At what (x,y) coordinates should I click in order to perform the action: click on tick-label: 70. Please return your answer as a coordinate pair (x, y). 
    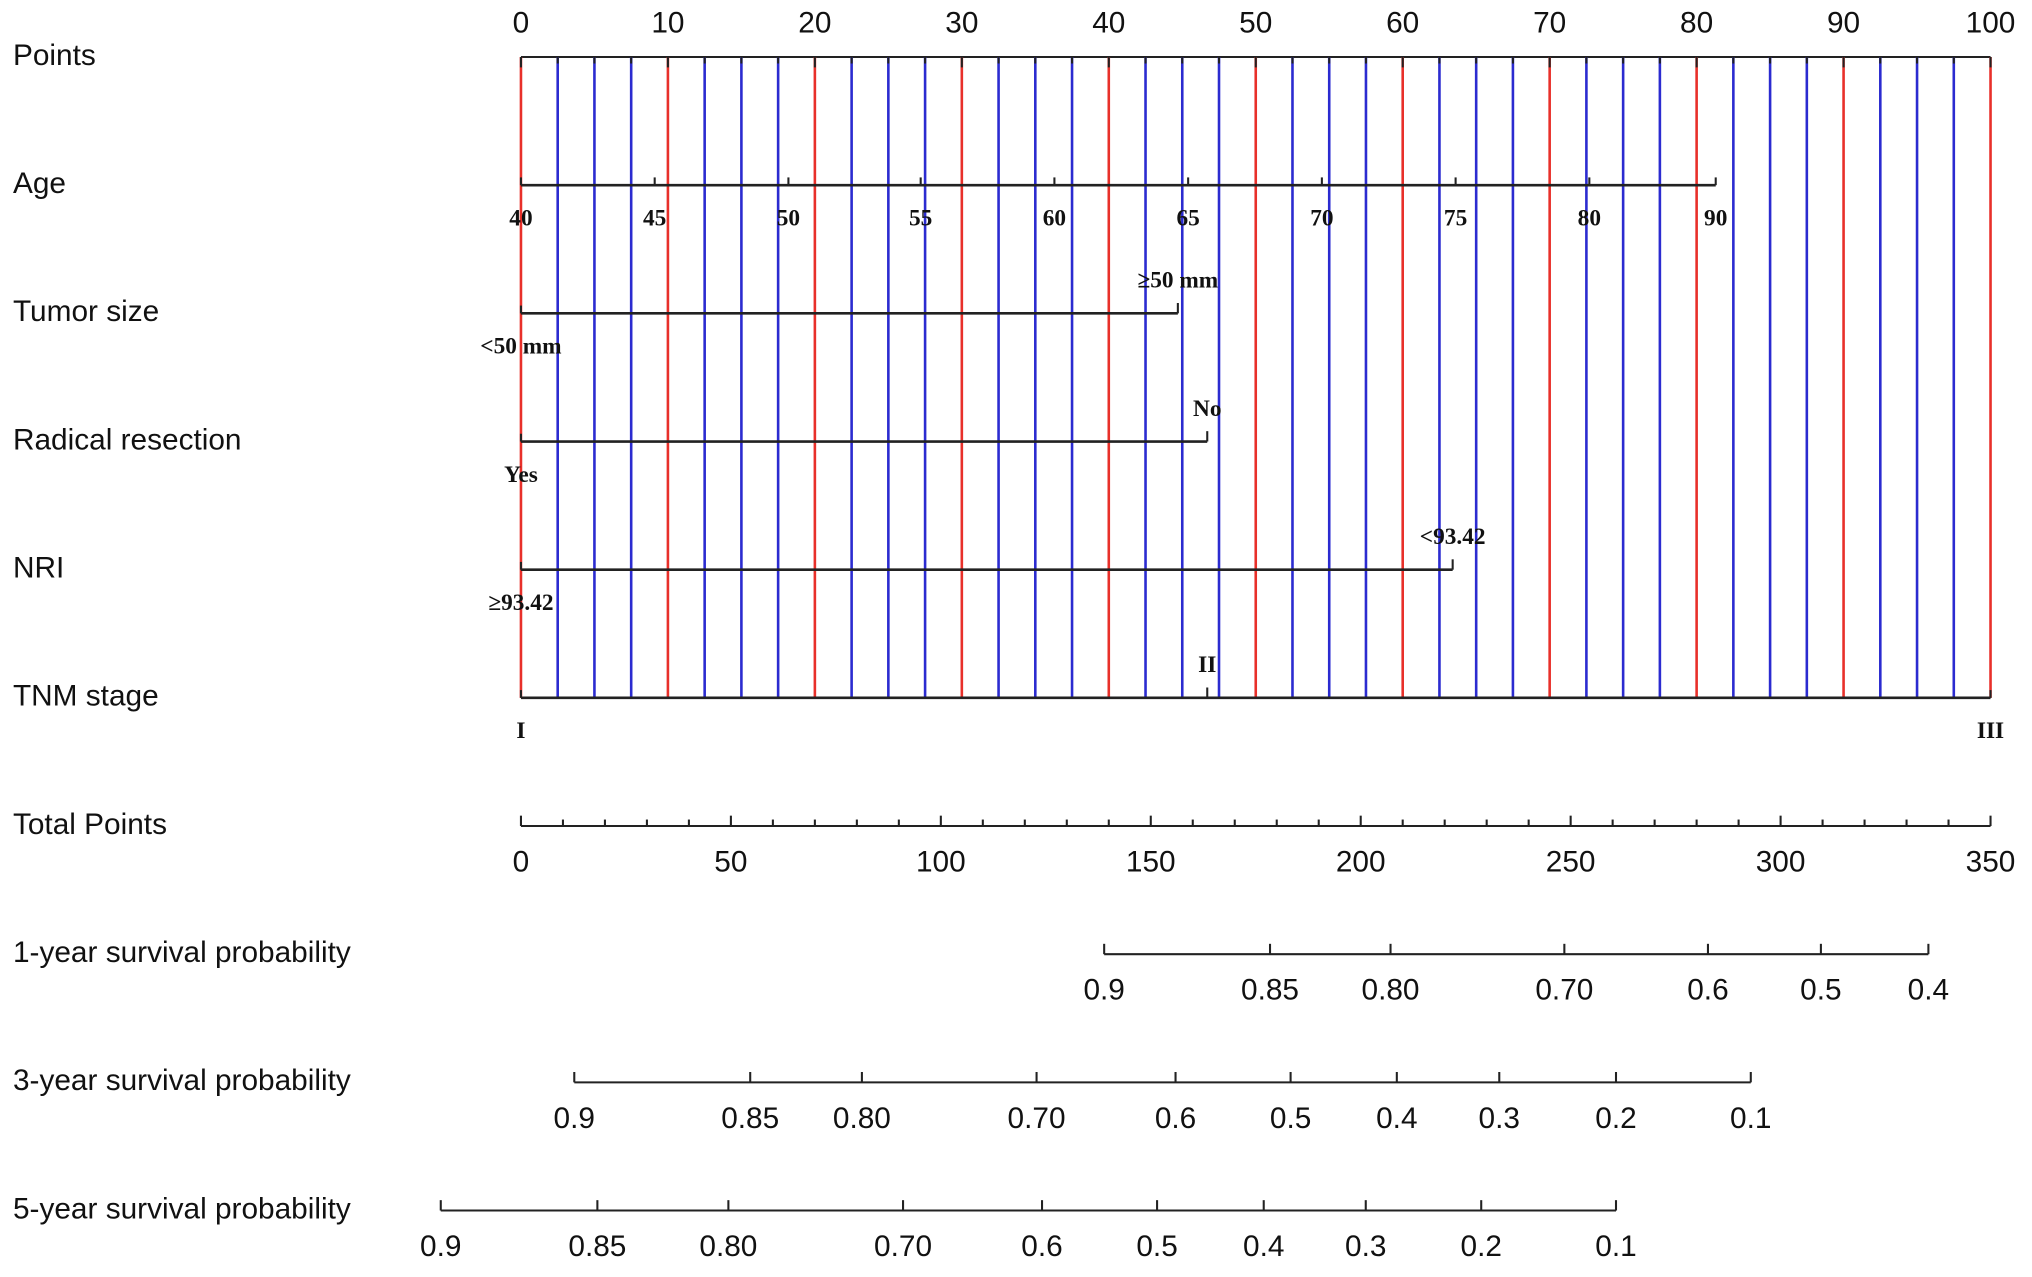
    Looking at the image, I should click on (1549, 22).